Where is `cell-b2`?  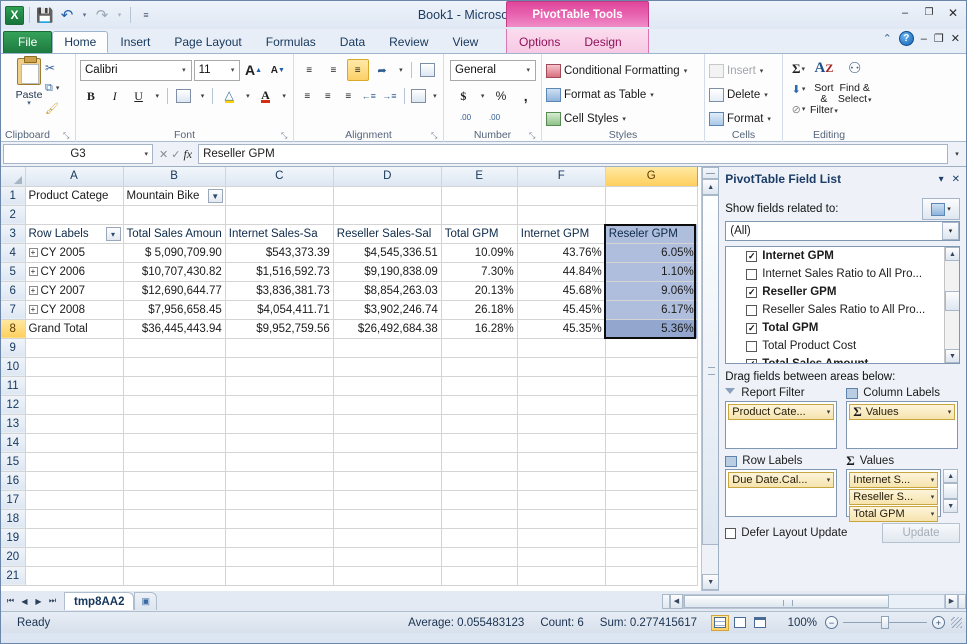 cell-b2 is located at coordinates (174, 215).